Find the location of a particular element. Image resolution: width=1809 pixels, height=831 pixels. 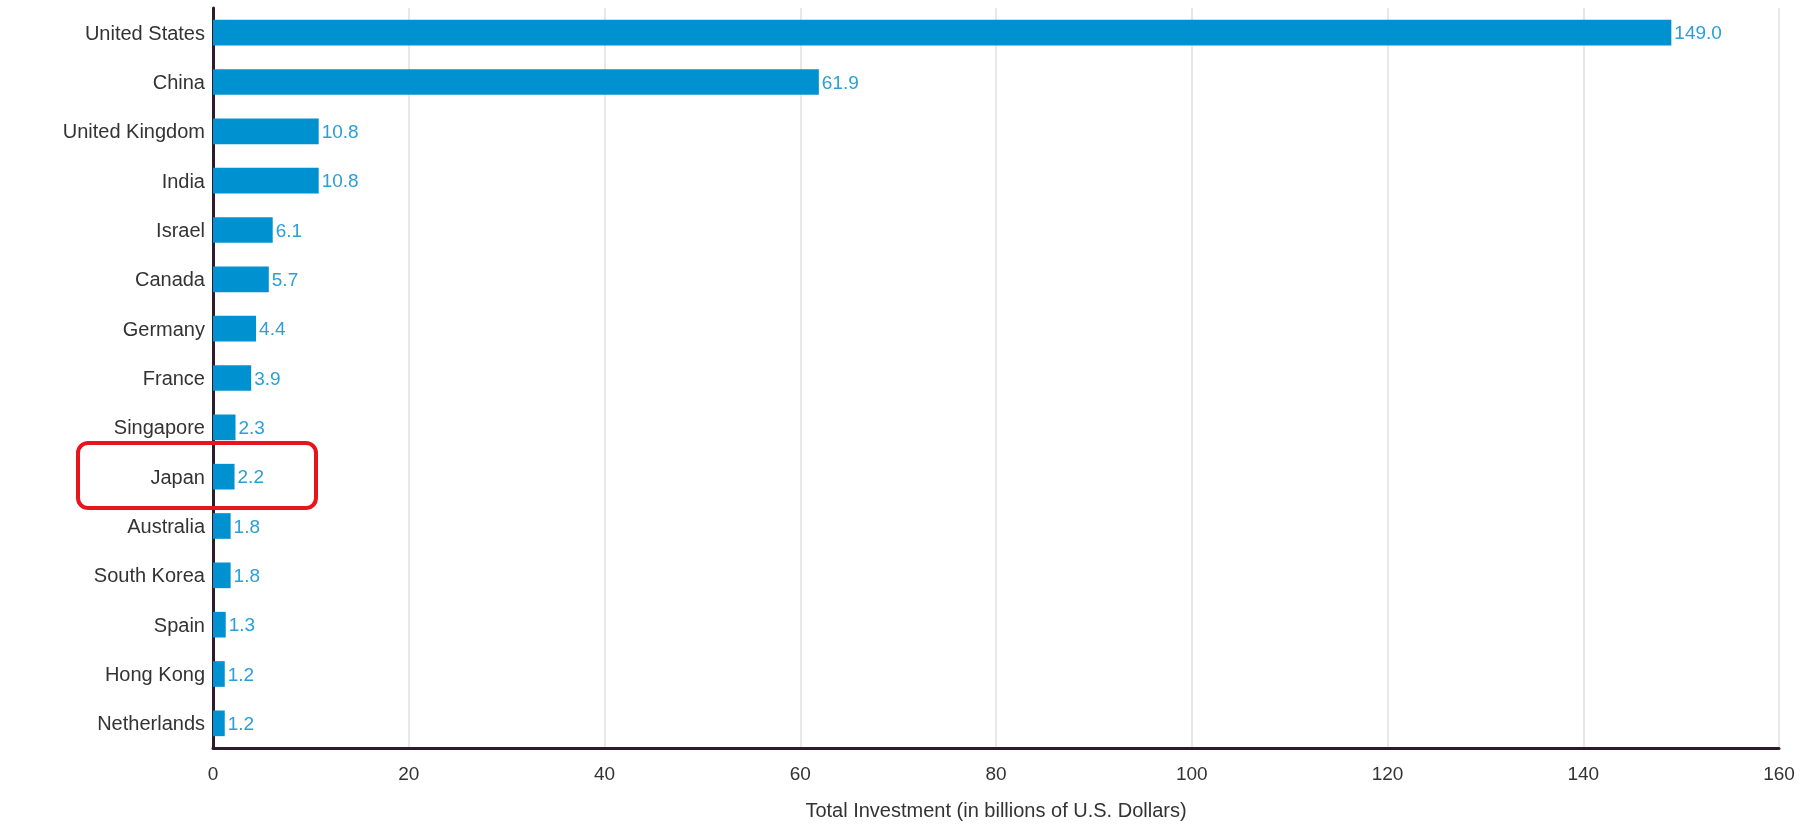

x-tick-label: 80 is located at coordinates (996, 773).